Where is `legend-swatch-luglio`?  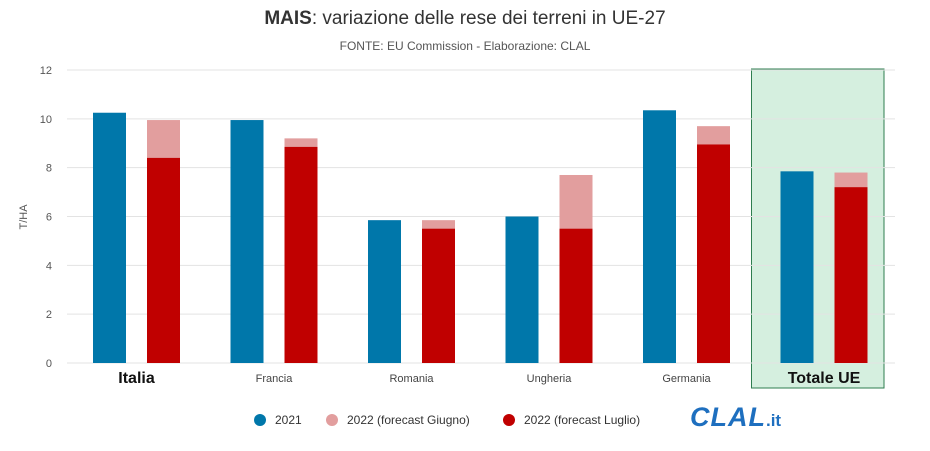 legend-swatch-luglio is located at coordinates (509, 420).